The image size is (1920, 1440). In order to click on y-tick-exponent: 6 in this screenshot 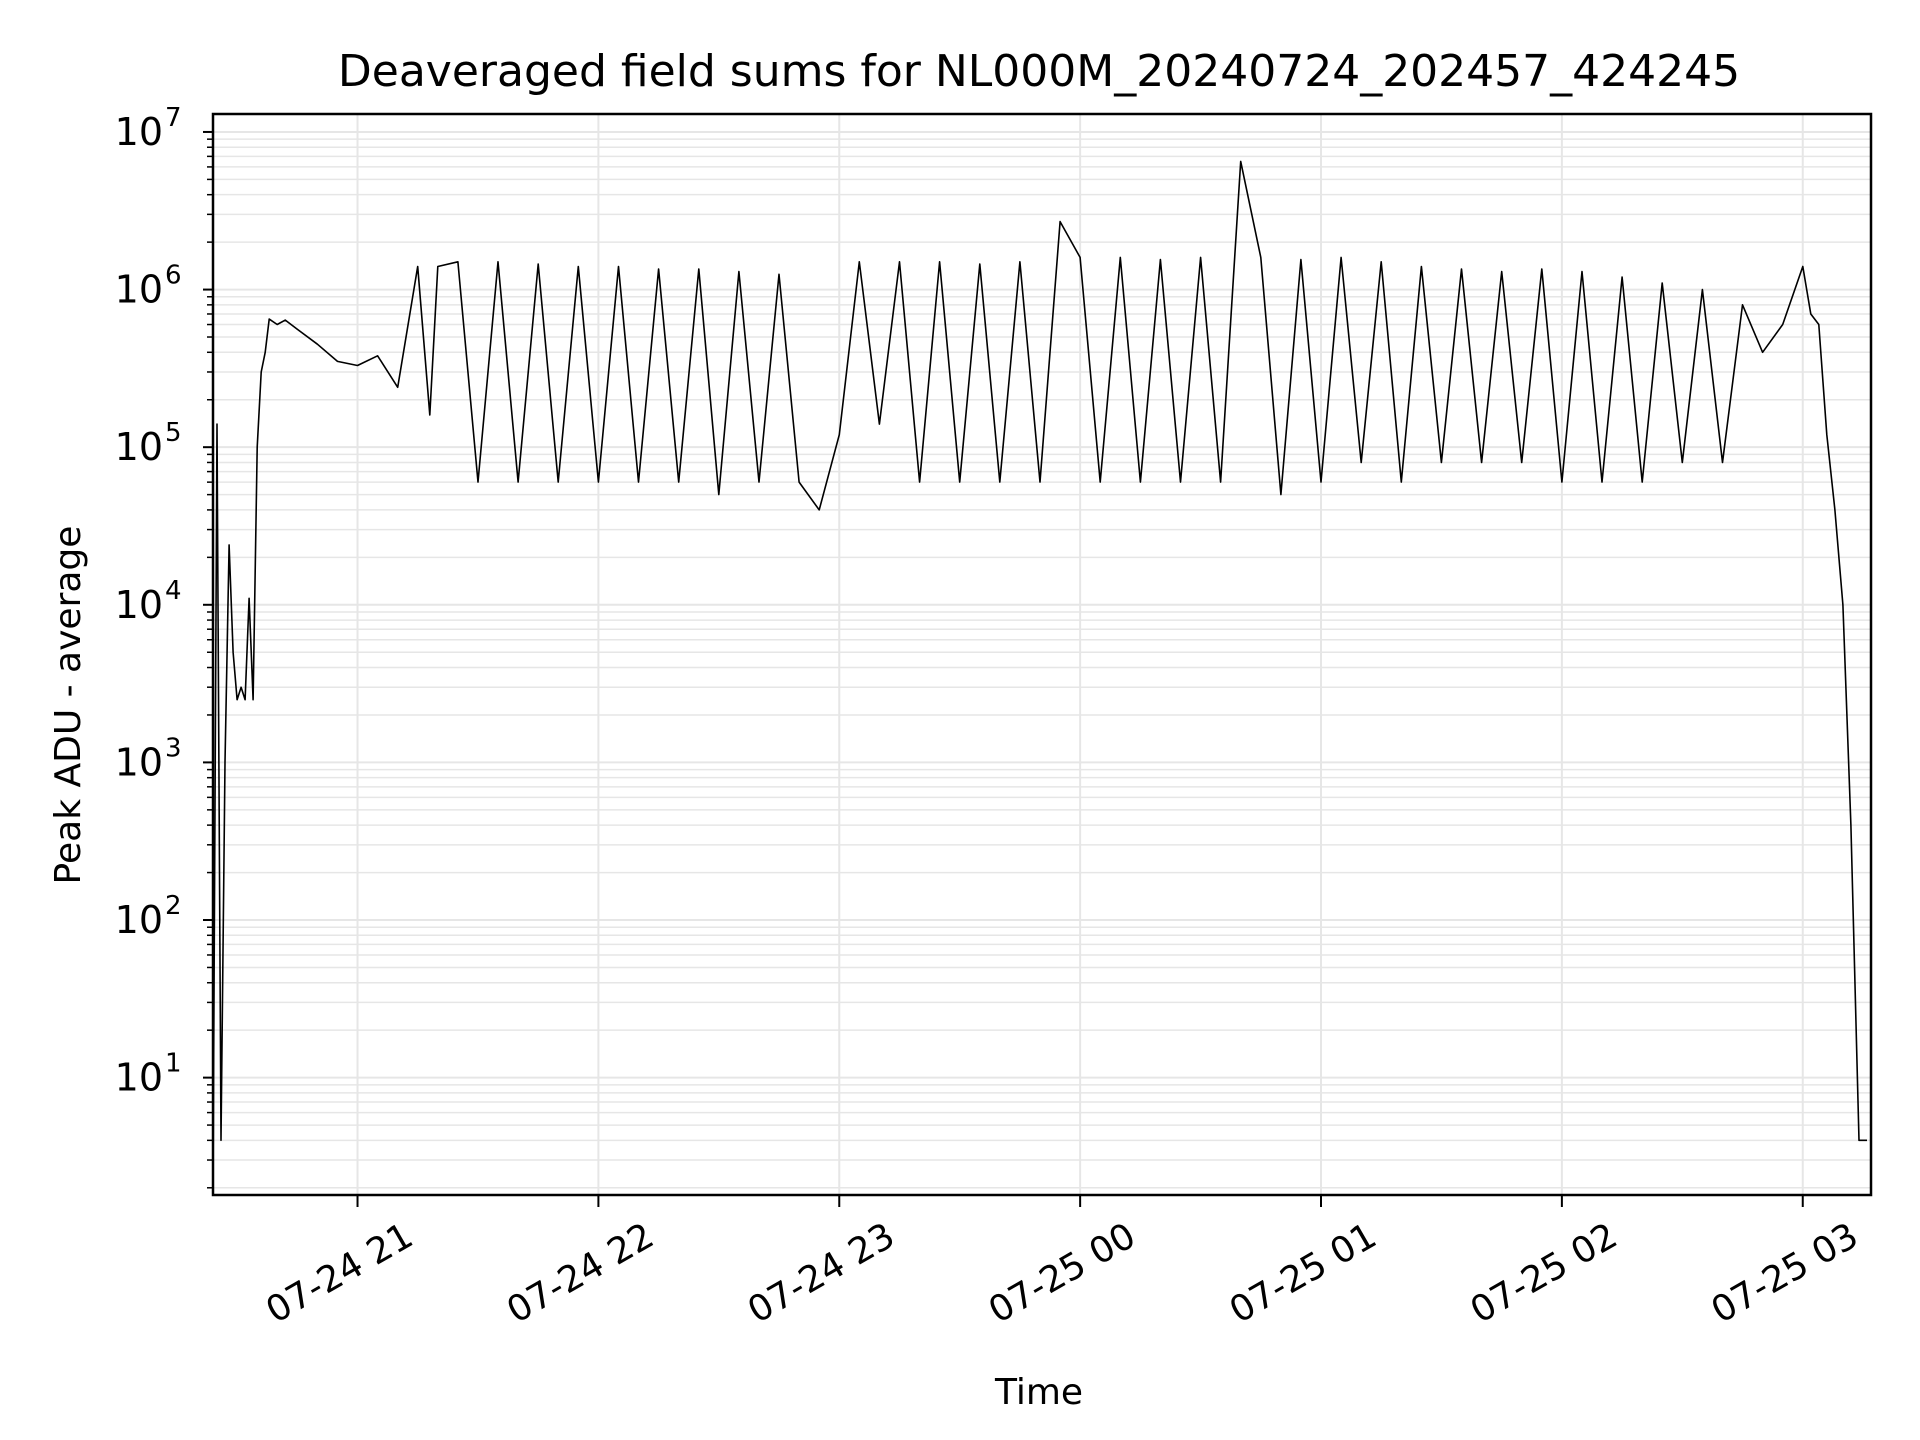, I will do `click(173, 276)`.